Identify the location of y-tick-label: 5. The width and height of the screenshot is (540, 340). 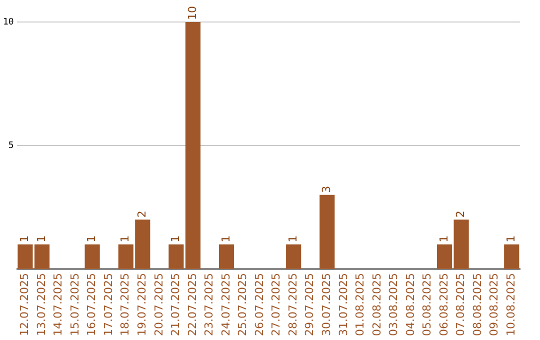
(11, 145).